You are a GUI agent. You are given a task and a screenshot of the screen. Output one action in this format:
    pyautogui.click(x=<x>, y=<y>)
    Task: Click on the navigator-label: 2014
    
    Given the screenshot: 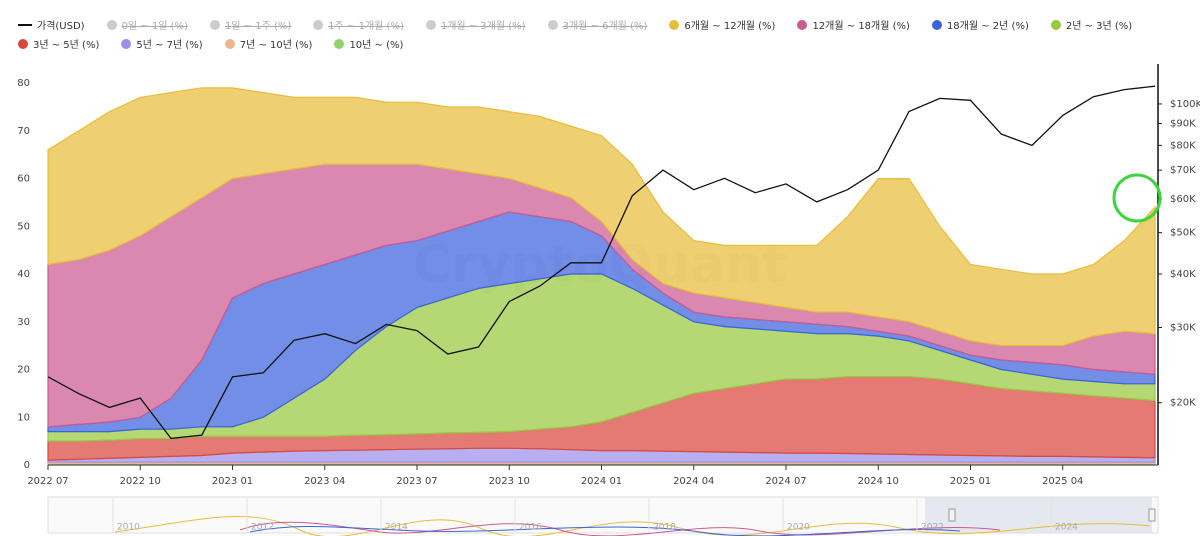 What is the action you would take?
    pyautogui.click(x=396, y=528)
    